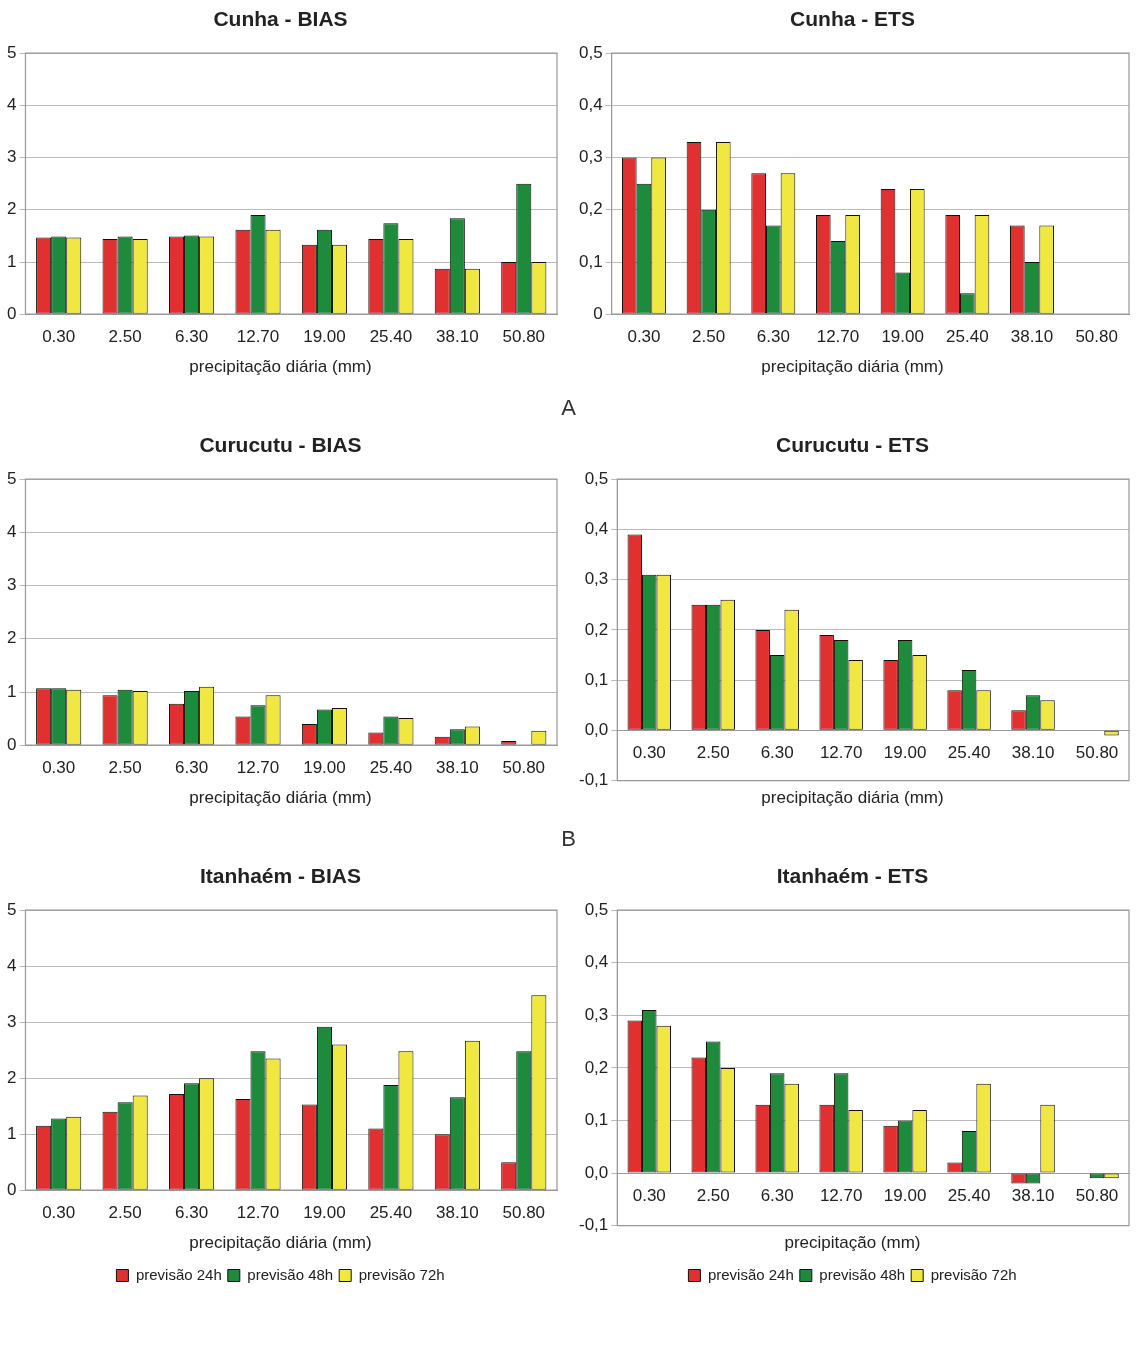 The image size is (1137, 1353). I want to click on chart-title: Itanhaém - ETS, so click(852, 876).